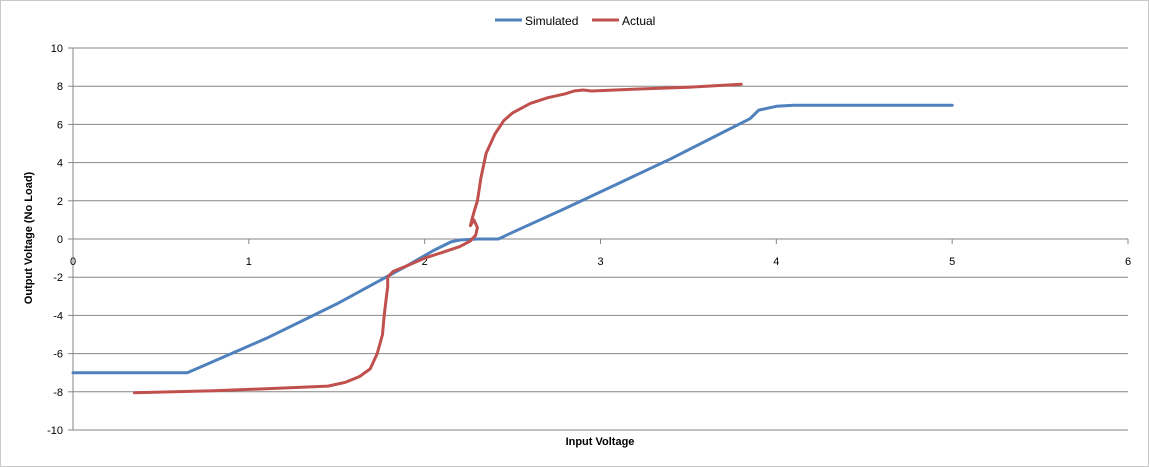 This screenshot has height=467, width=1149. Describe the element at coordinates (60, 164) in the screenshot. I see `y-tick-label: 4` at that location.